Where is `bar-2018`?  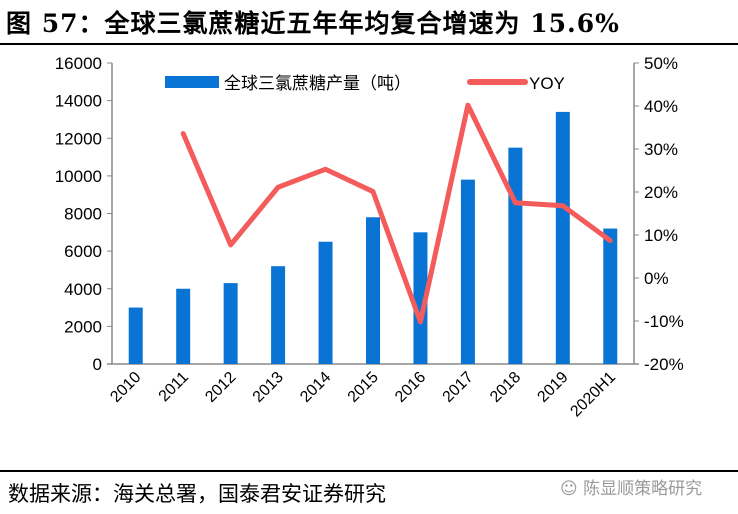 bar-2018 is located at coordinates (515, 255).